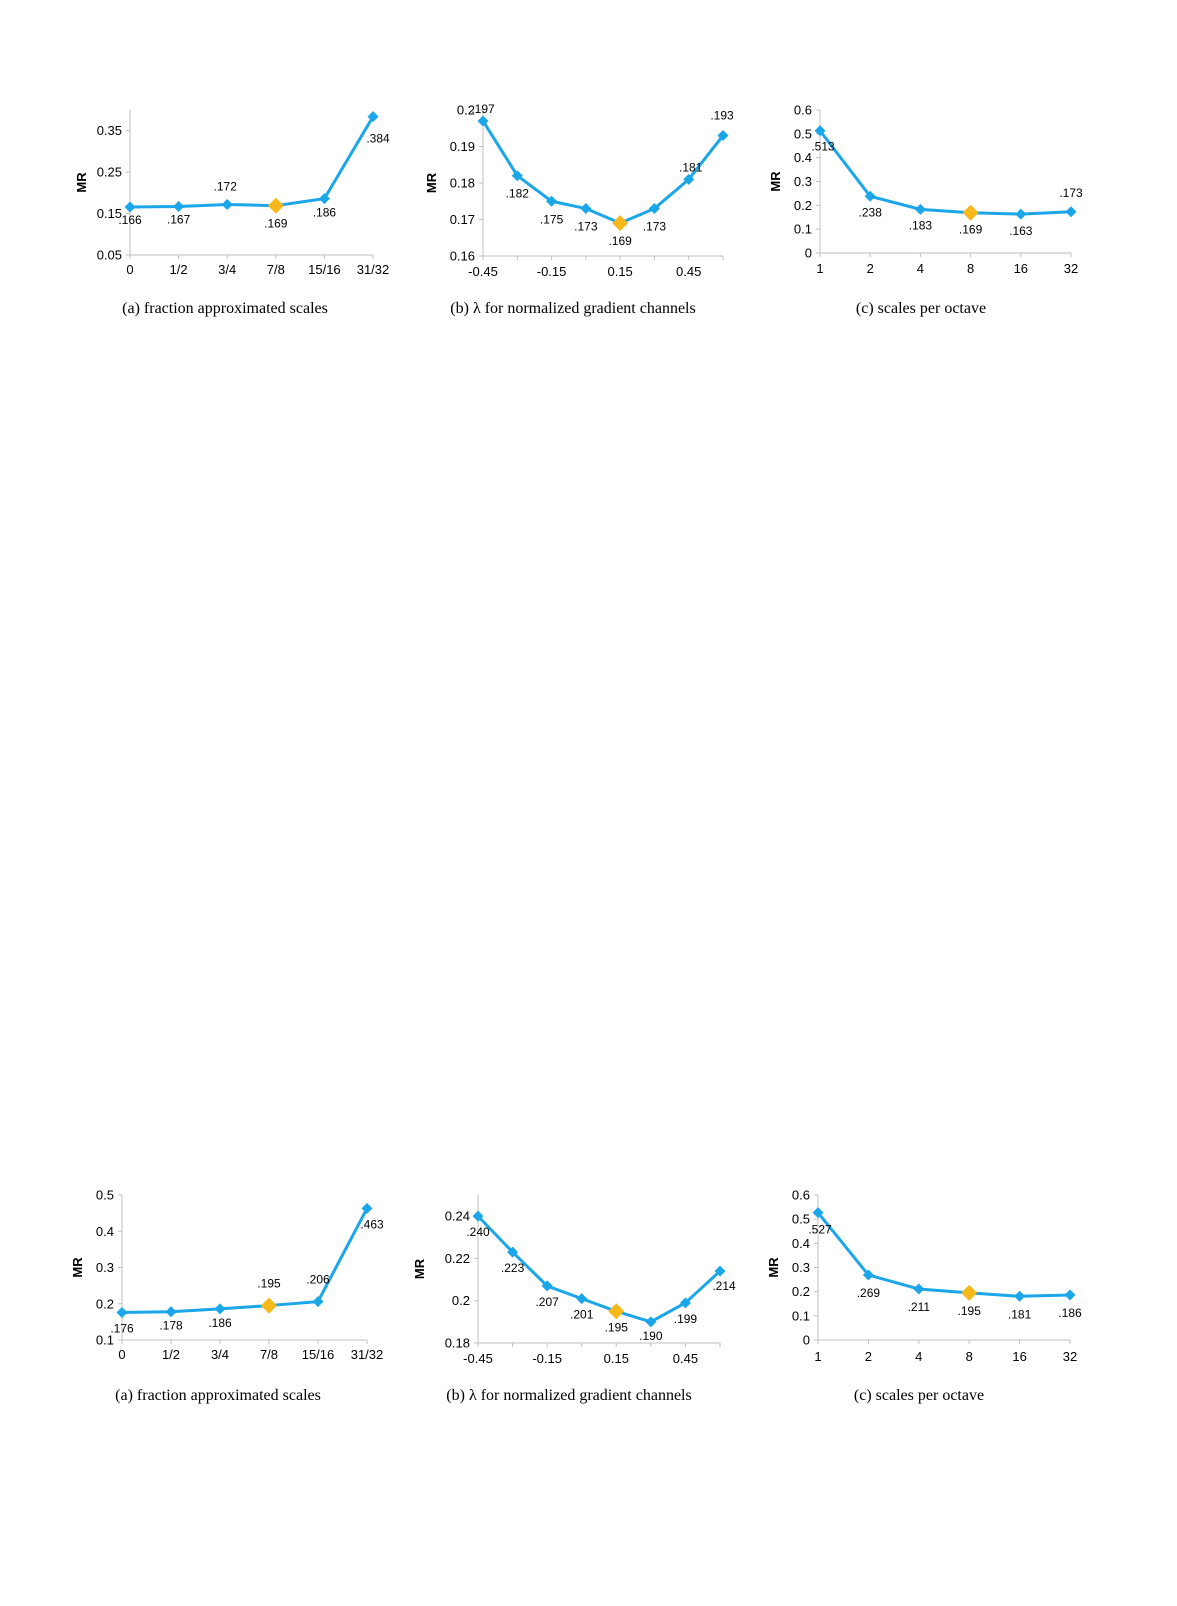 Image resolution: width=1177 pixels, height=1606 pixels. Describe the element at coordinates (1020, 1314) in the screenshot. I see `data-label: .181` at that location.